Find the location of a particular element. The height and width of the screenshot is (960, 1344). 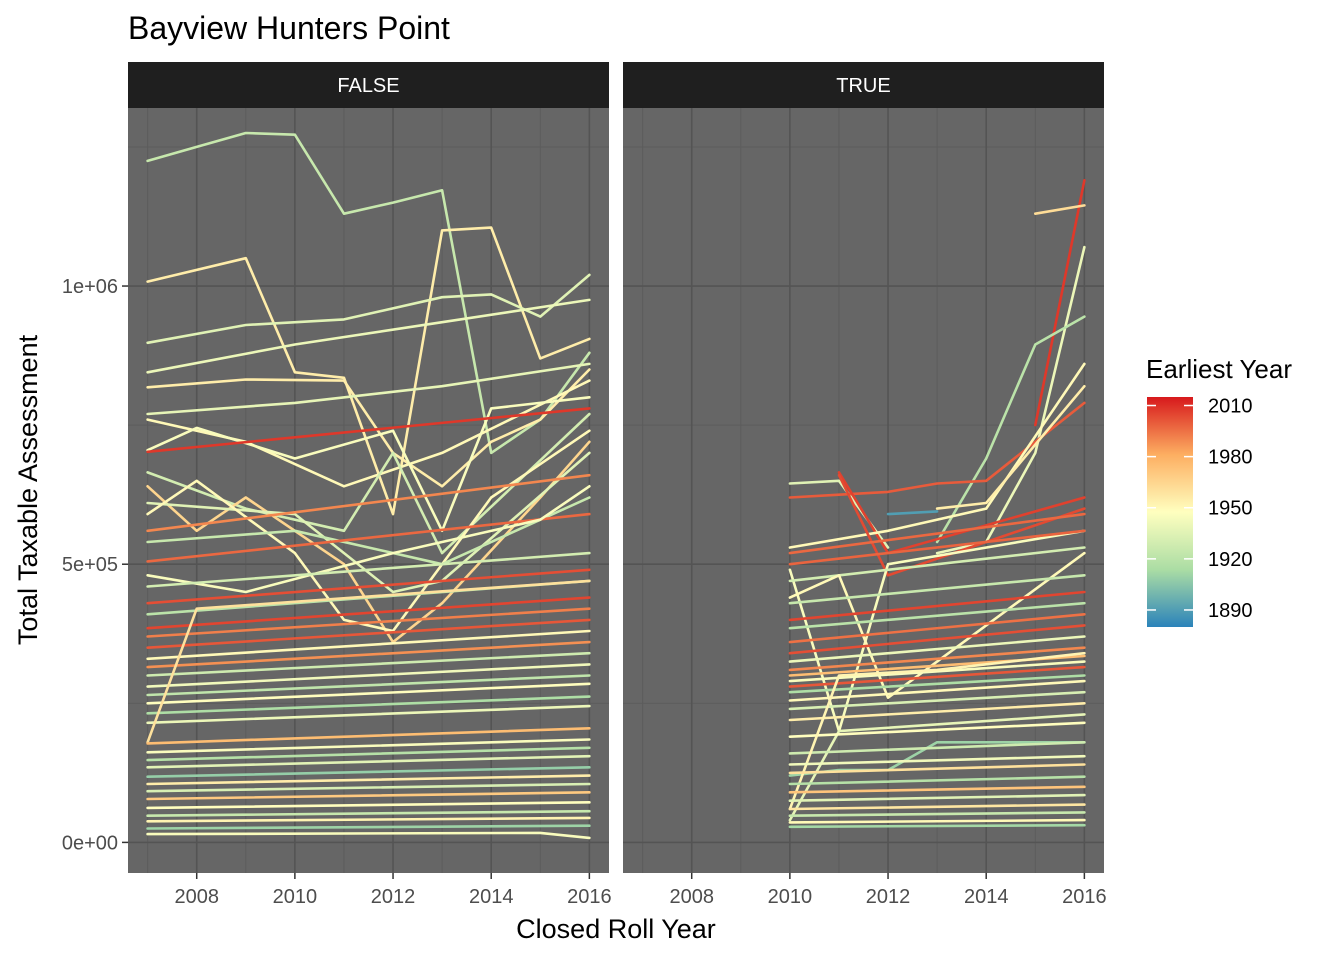

strip-false-label: FALSE is located at coordinates (368, 86).